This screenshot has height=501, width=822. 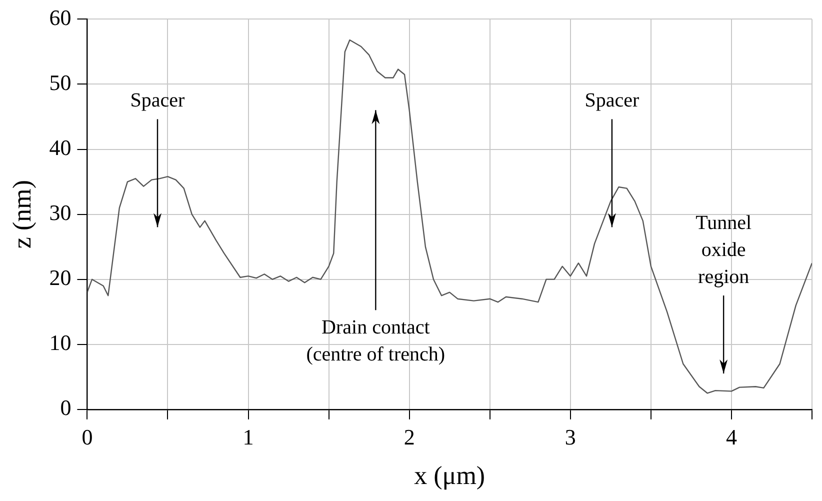 What do you see at coordinates (60, 147) in the screenshot?
I see `y-tick-label: 40` at bounding box center [60, 147].